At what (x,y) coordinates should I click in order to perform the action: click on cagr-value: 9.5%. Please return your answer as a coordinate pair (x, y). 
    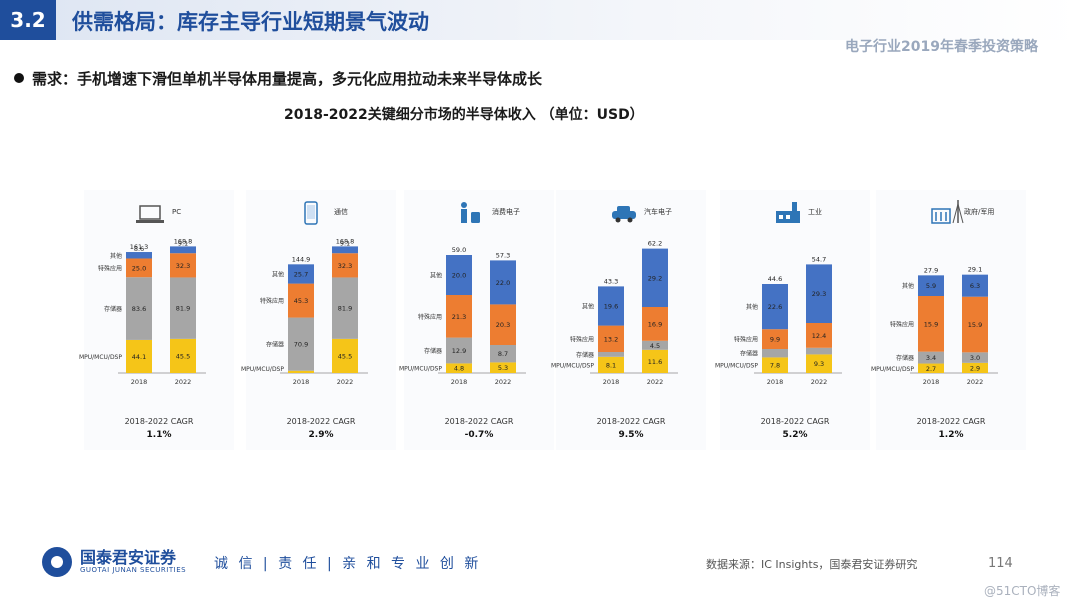
    Looking at the image, I should click on (631, 435).